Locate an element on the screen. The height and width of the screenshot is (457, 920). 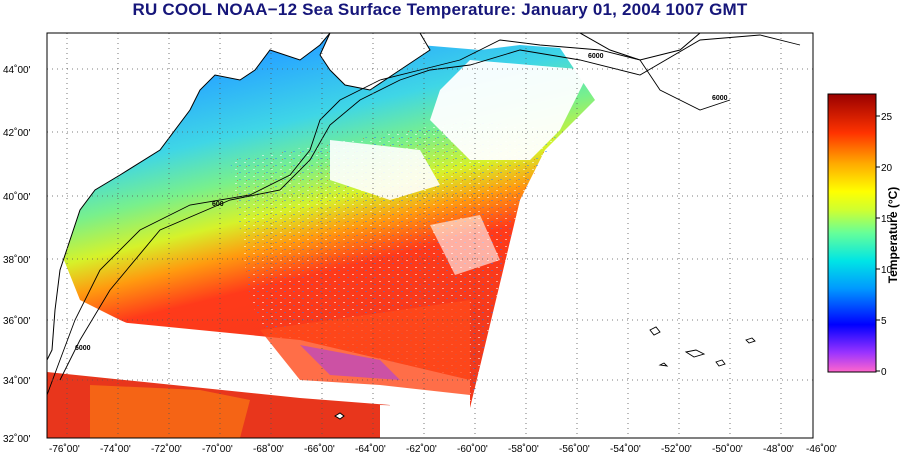
lon-label: -72˚00' is located at coordinates (166, 449).